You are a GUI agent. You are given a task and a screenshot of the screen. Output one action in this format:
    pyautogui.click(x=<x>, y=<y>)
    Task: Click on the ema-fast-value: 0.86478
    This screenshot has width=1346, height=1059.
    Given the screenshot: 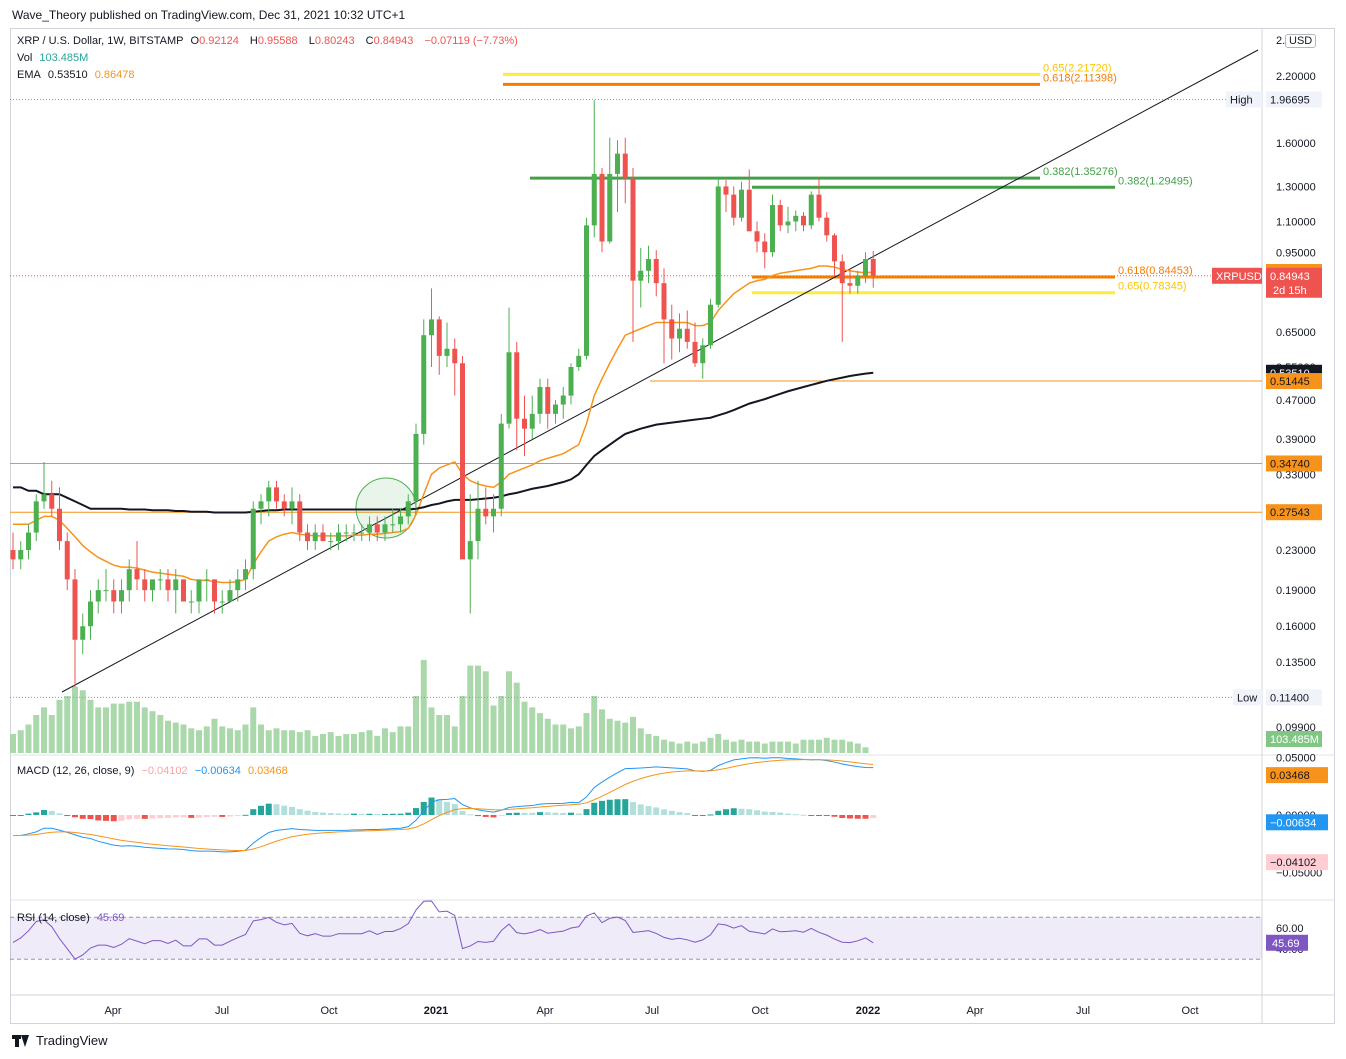 What is the action you would take?
    pyautogui.click(x=114, y=75)
    